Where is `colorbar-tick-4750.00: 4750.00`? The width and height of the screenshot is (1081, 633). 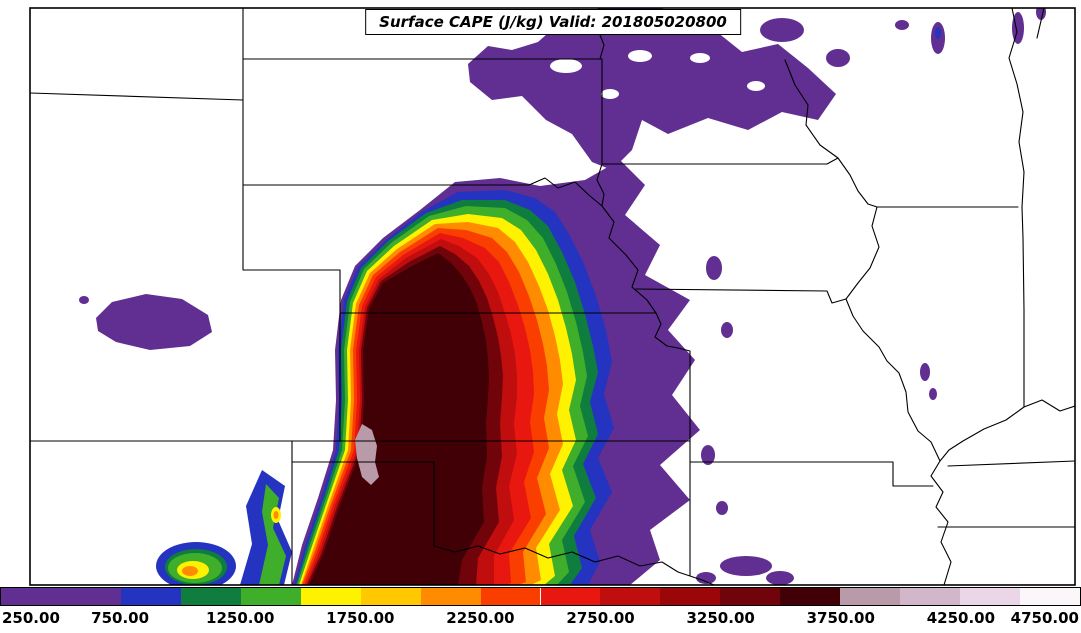 colorbar-tick-4750.00: 4750.00 is located at coordinates (1044, 618).